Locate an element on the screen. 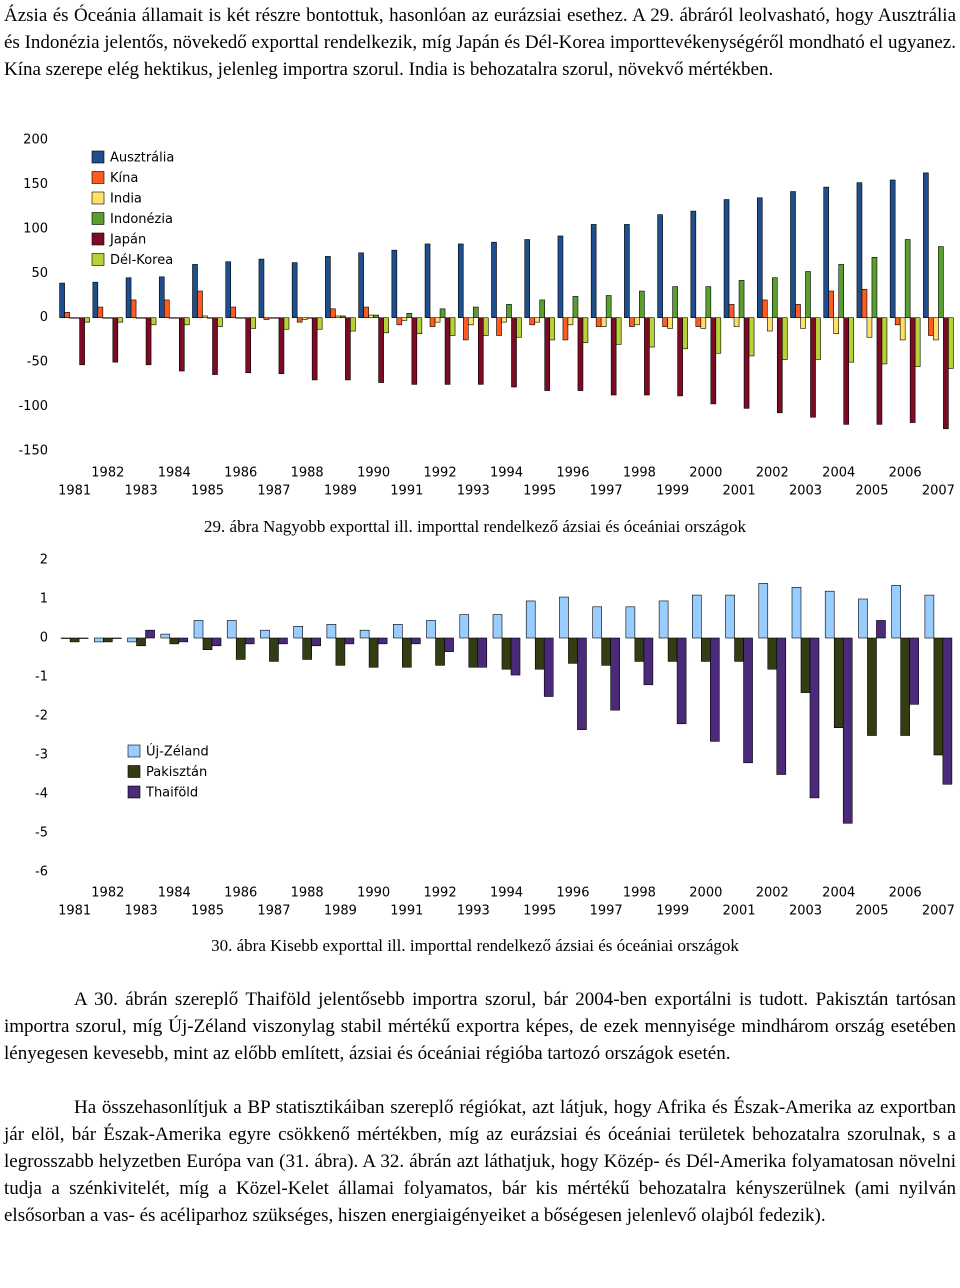 Image resolution: width=960 pixels, height=1288 pixels. x-tick-label: 1989 is located at coordinates (340, 491).